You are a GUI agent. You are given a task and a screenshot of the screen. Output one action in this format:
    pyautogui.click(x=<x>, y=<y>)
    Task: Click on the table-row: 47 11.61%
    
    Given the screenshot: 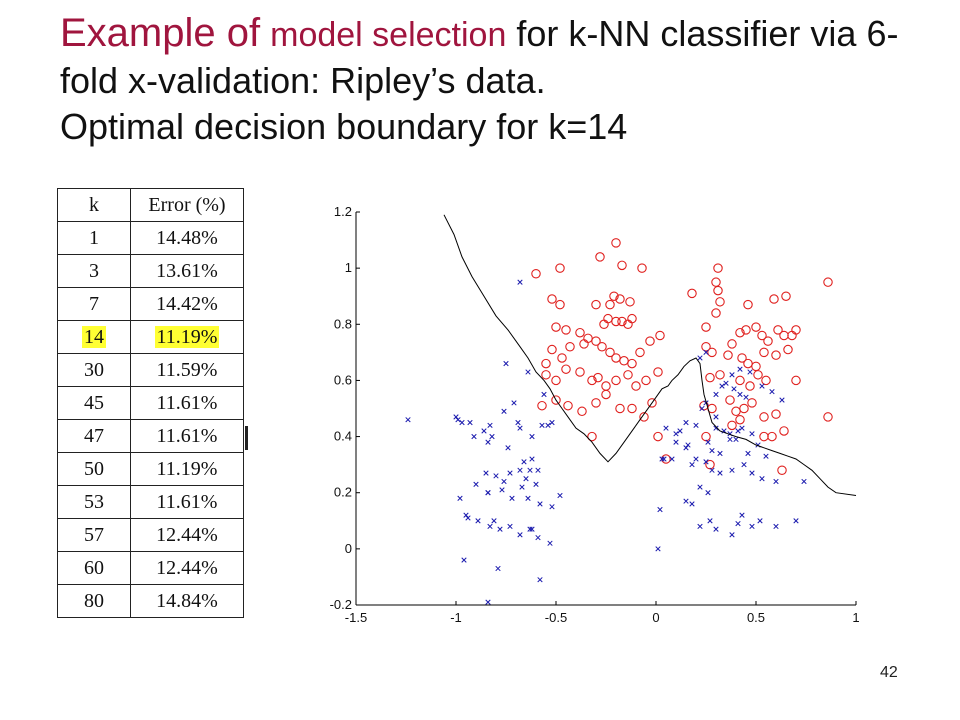 What is the action you would take?
    pyautogui.click(x=150, y=436)
    